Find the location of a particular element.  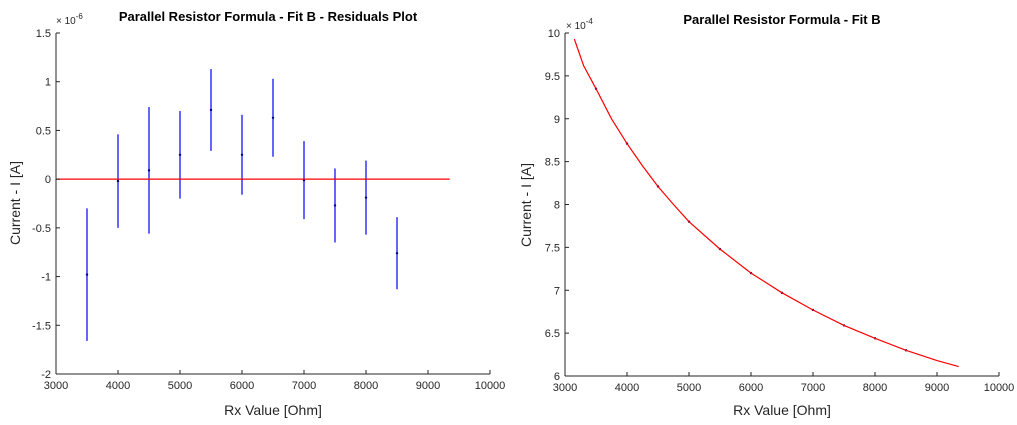

fit-y-tick-label: 6.5 is located at coordinates (552, 334).